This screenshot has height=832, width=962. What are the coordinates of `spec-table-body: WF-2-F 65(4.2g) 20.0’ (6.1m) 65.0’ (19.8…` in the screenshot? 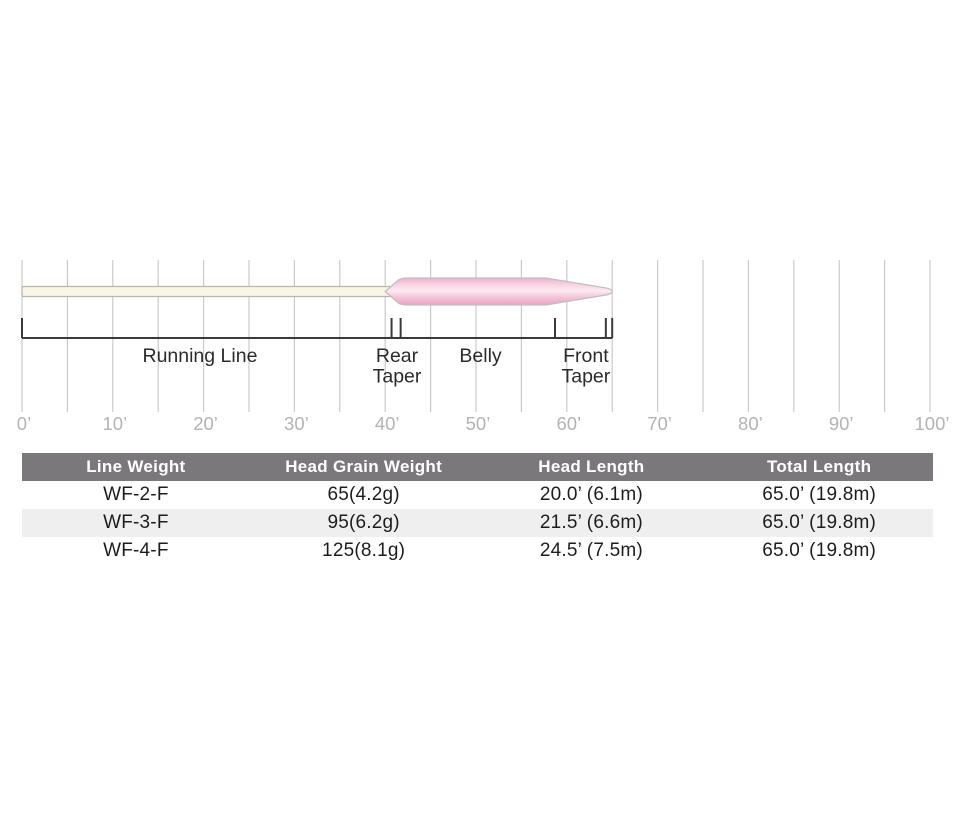 It's located at (477, 523).